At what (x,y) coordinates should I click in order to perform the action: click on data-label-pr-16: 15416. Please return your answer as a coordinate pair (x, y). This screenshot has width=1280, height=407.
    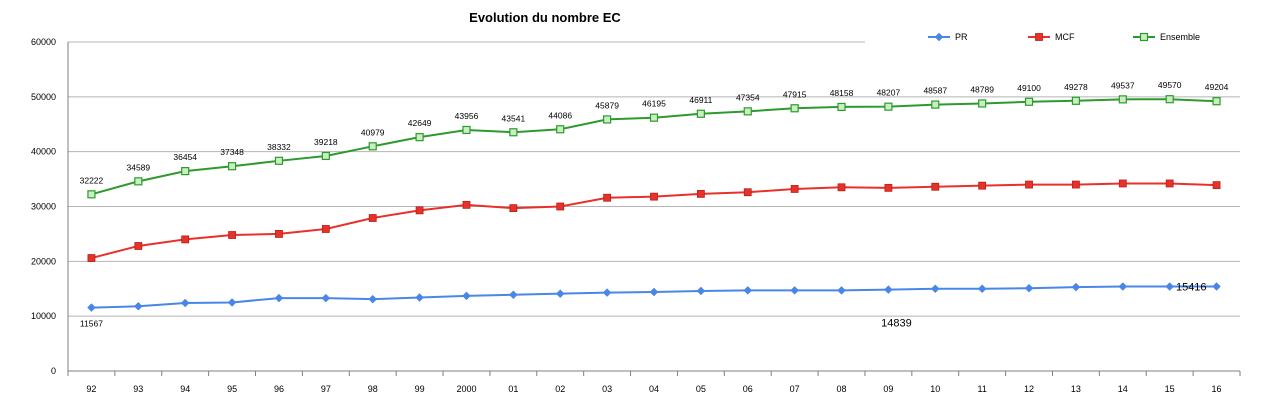
    Looking at the image, I should click on (1191, 287).